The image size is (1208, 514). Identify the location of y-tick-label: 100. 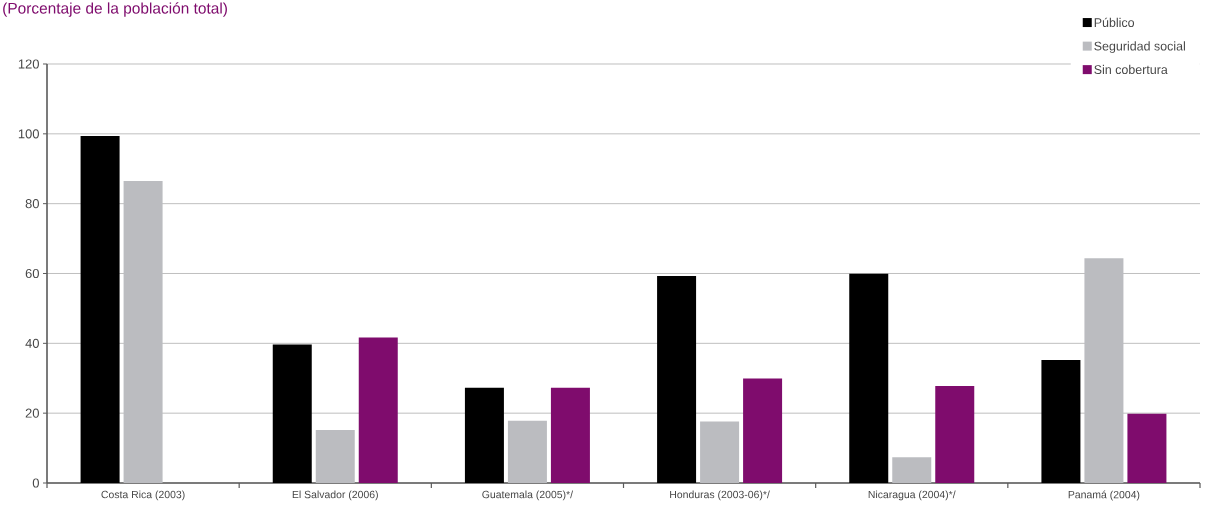
(28, 134).